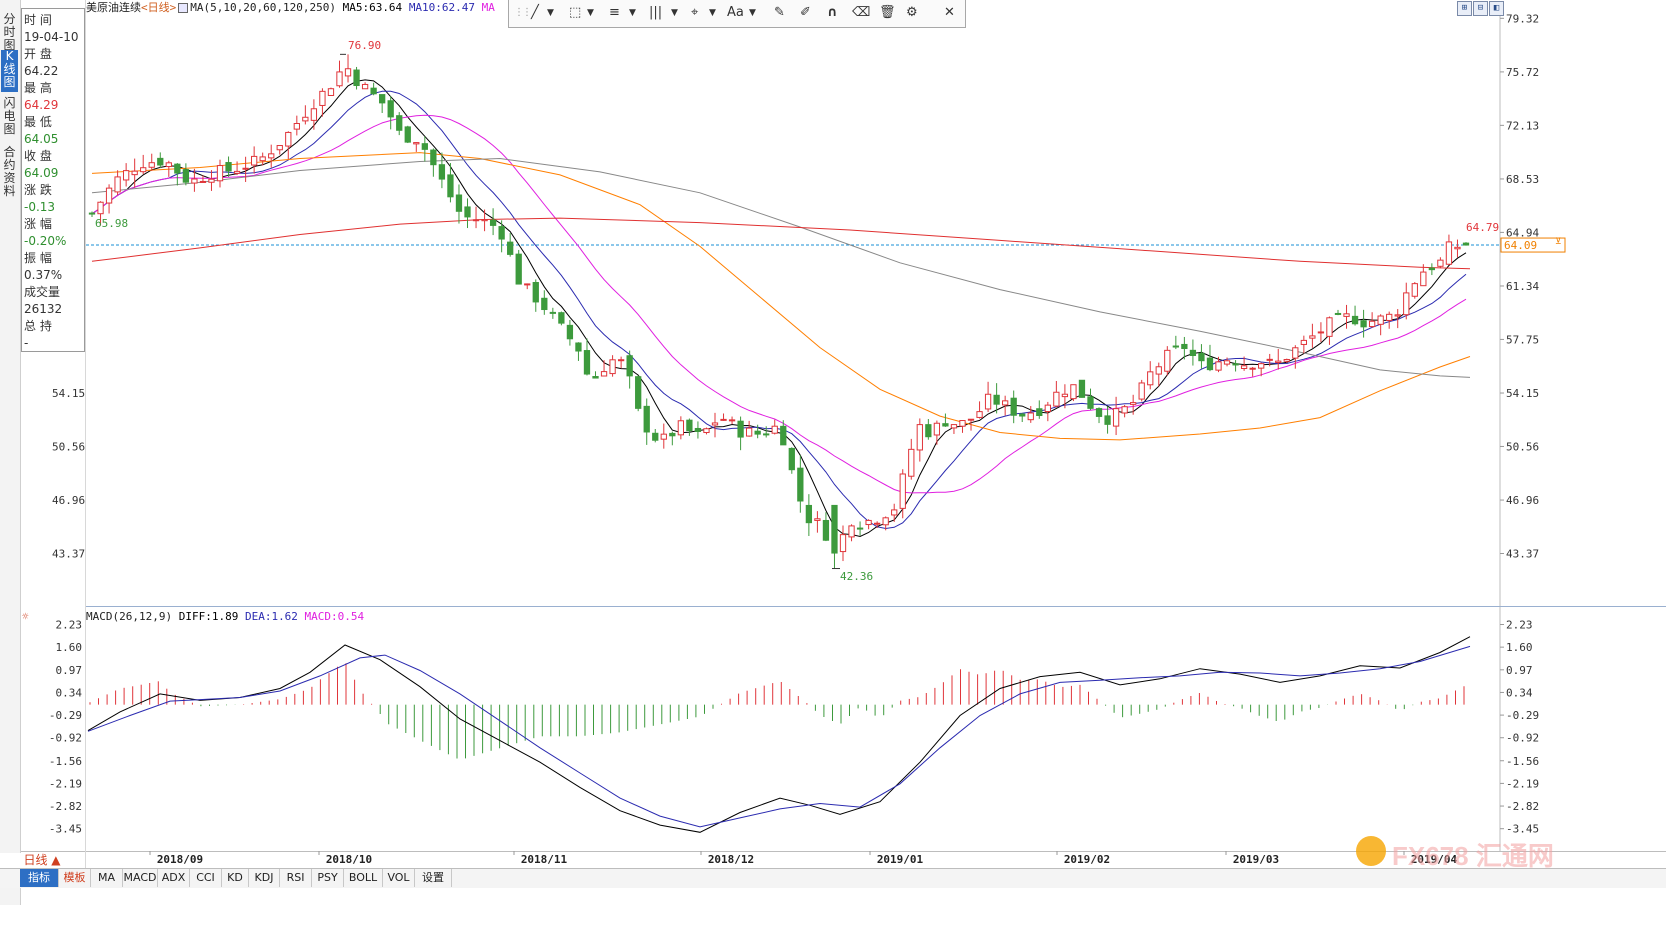  Describe the element at coordinates (183, 8) in the screenshot. I see `ma-settings-icon` at that location.